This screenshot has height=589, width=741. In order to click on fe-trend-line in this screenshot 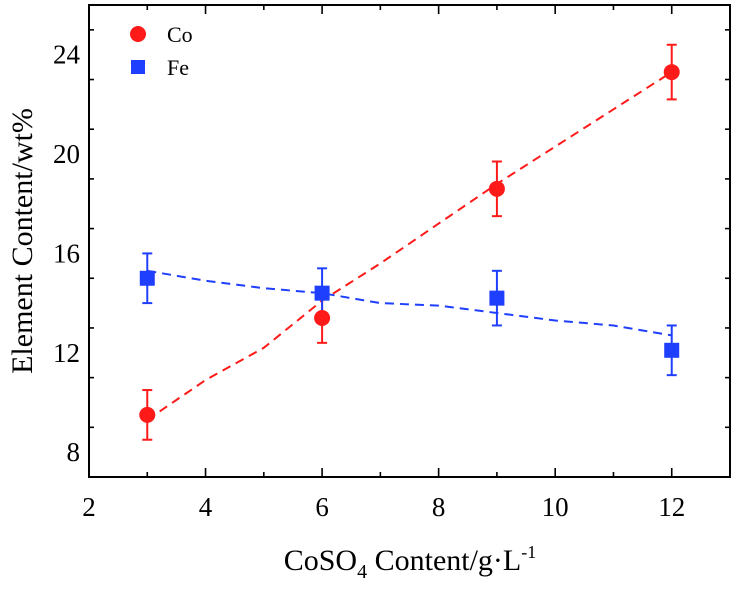, I will do `click(409, 303)`.